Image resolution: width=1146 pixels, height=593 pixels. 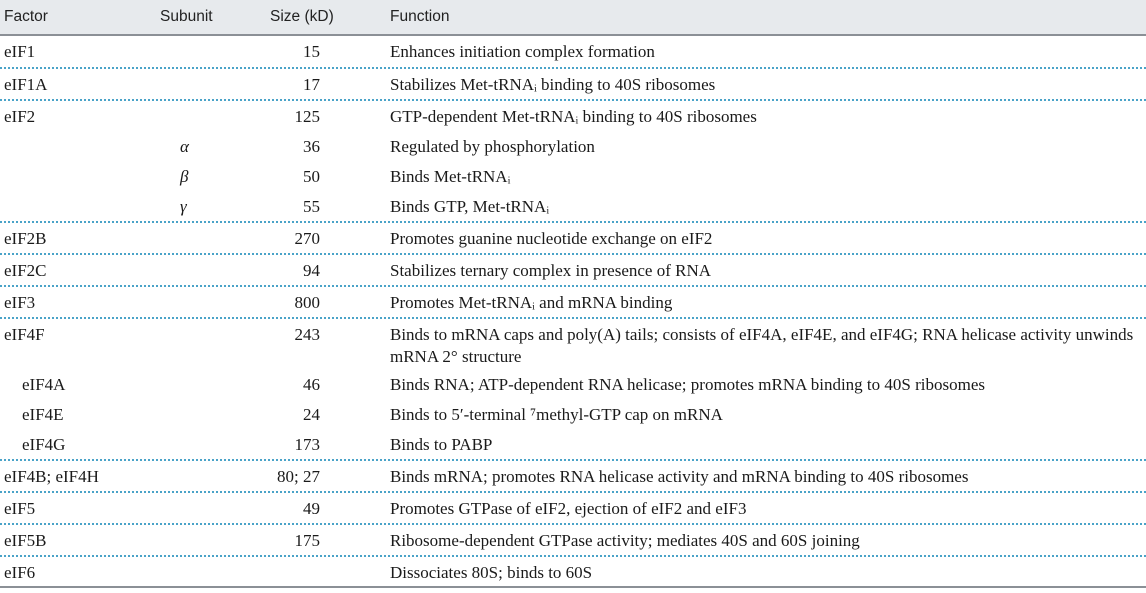 I want to click on size-cell: 175, so click(x=307, y=540).